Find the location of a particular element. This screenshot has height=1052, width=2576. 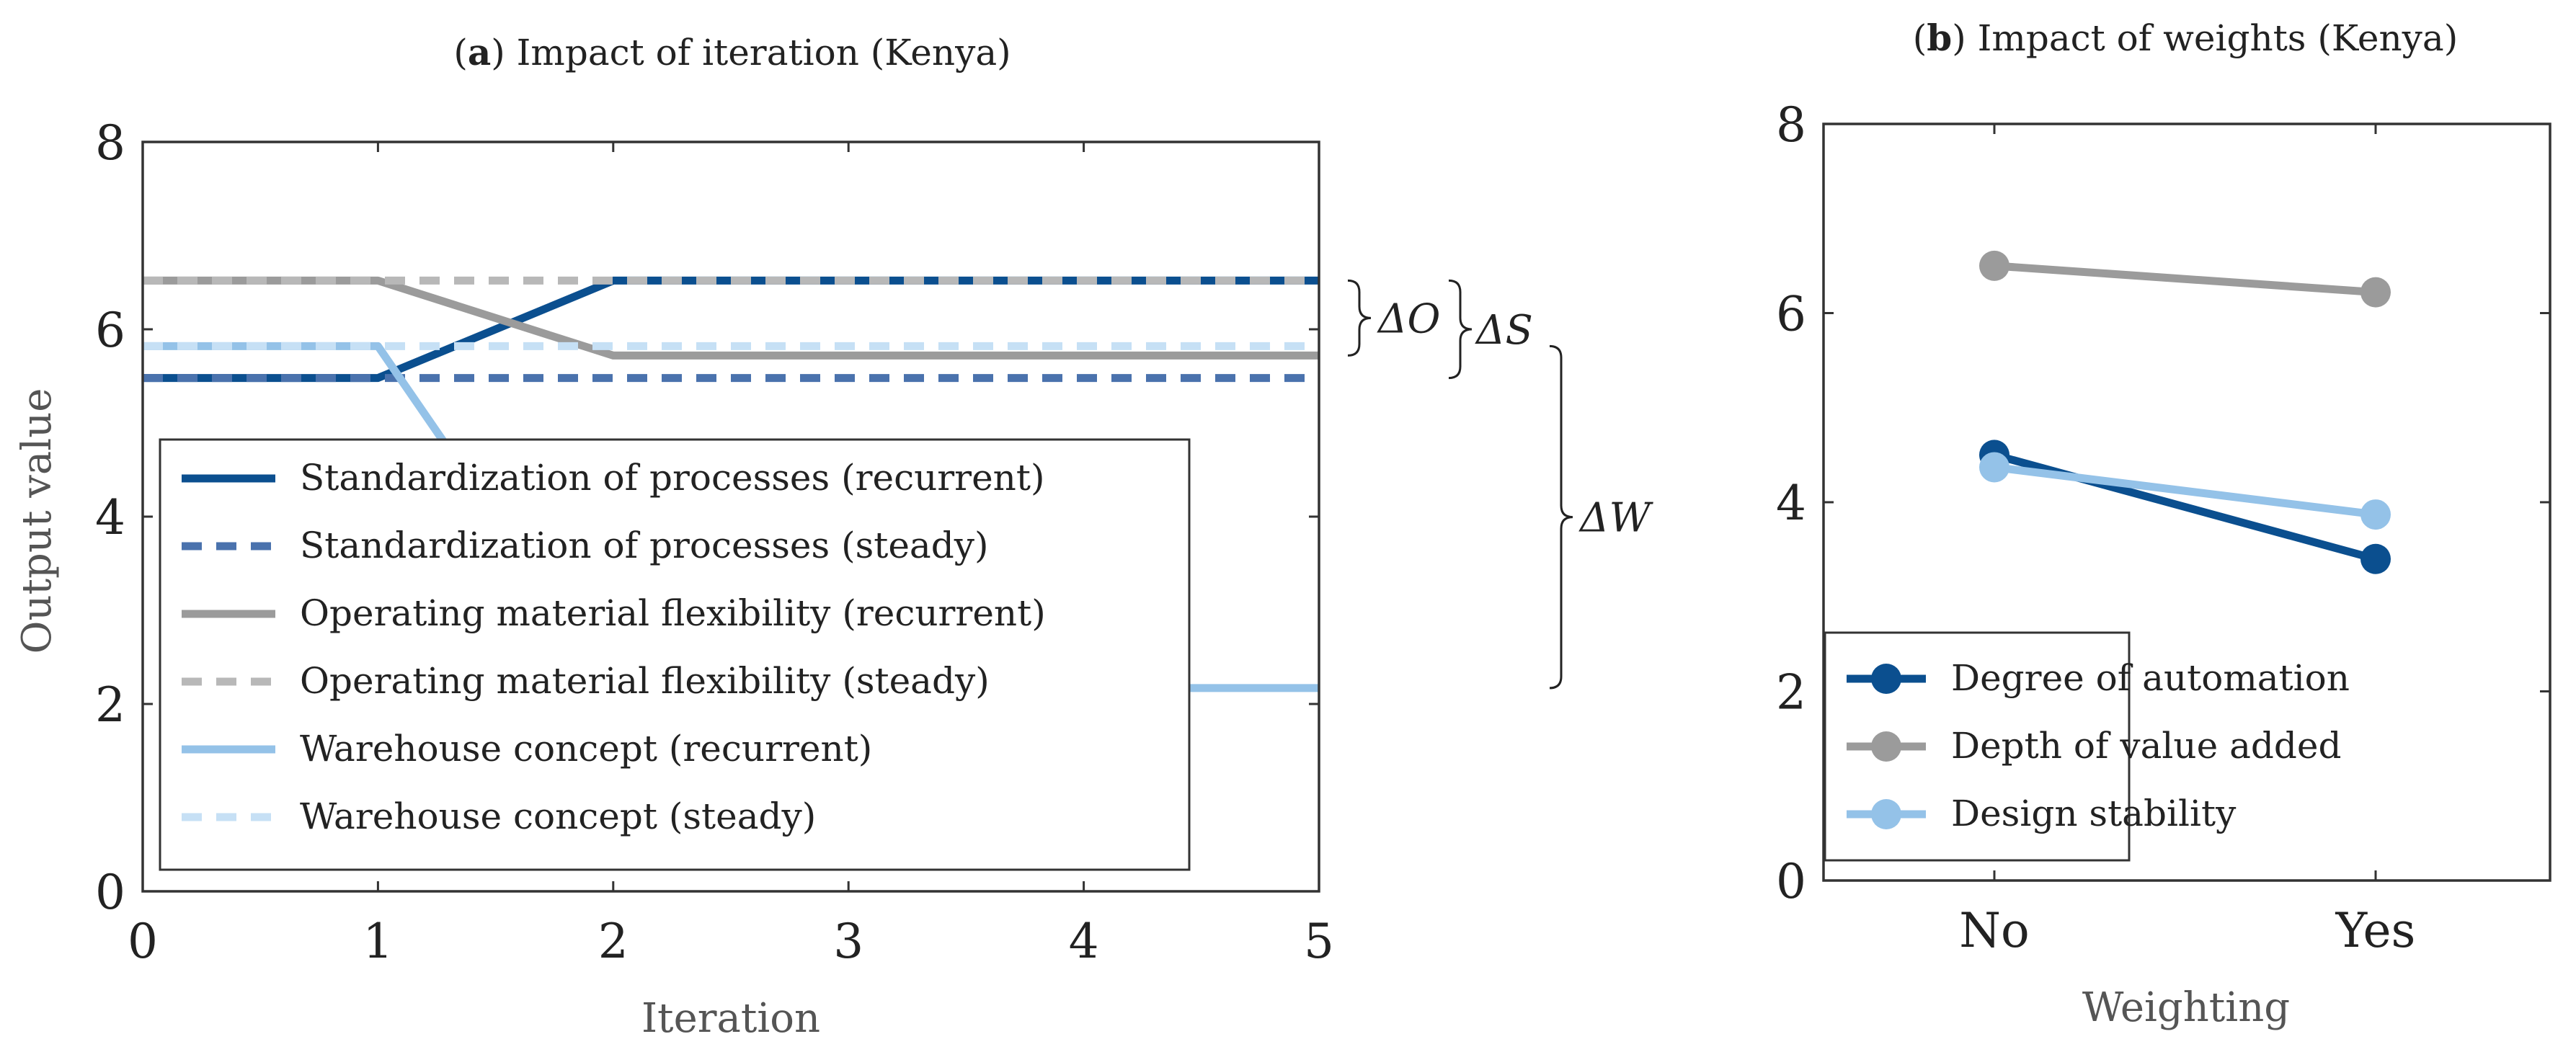

legend-label: Degree of automation is located at coordinates (2150, 678).